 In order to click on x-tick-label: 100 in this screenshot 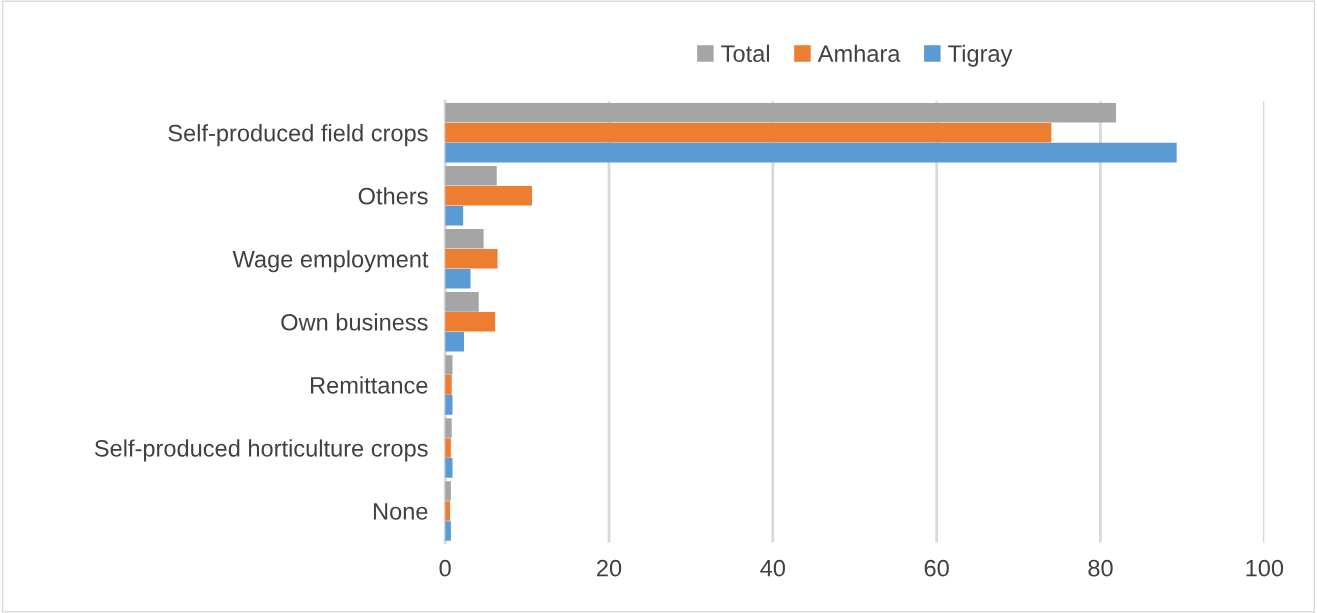, I will do `click(1265, 568)`.